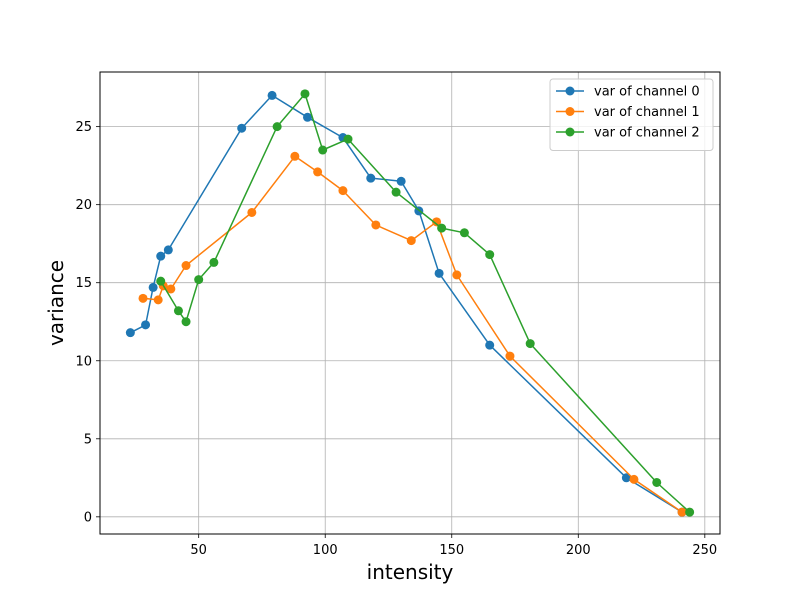 This screenshot has width=800, height=600. What do you see at coordinates (83, 283) in the screenshot?
I see `y-tick-label: 15` at bounding box center [83, 283].